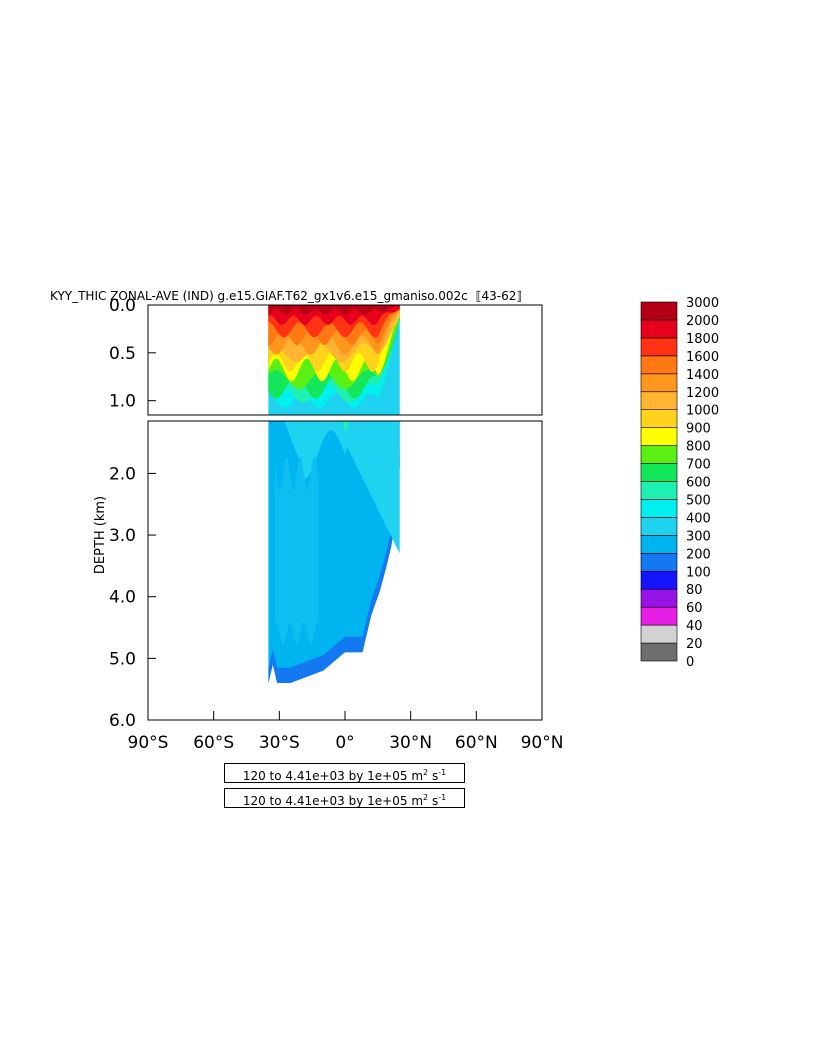  What do you see at coordinates (702, 375) in the screenshot?
I see `colorbar-label-16: 1400` at bounding box center [702, 375].